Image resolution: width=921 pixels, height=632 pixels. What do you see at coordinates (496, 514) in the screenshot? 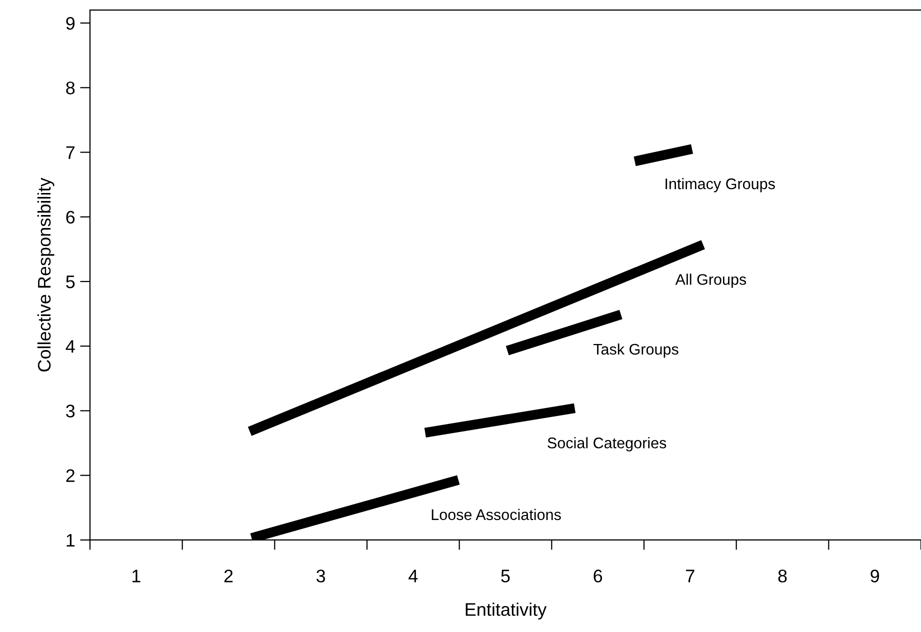
I see `series-label: Loose Associations` at bounding box center [496, 514].